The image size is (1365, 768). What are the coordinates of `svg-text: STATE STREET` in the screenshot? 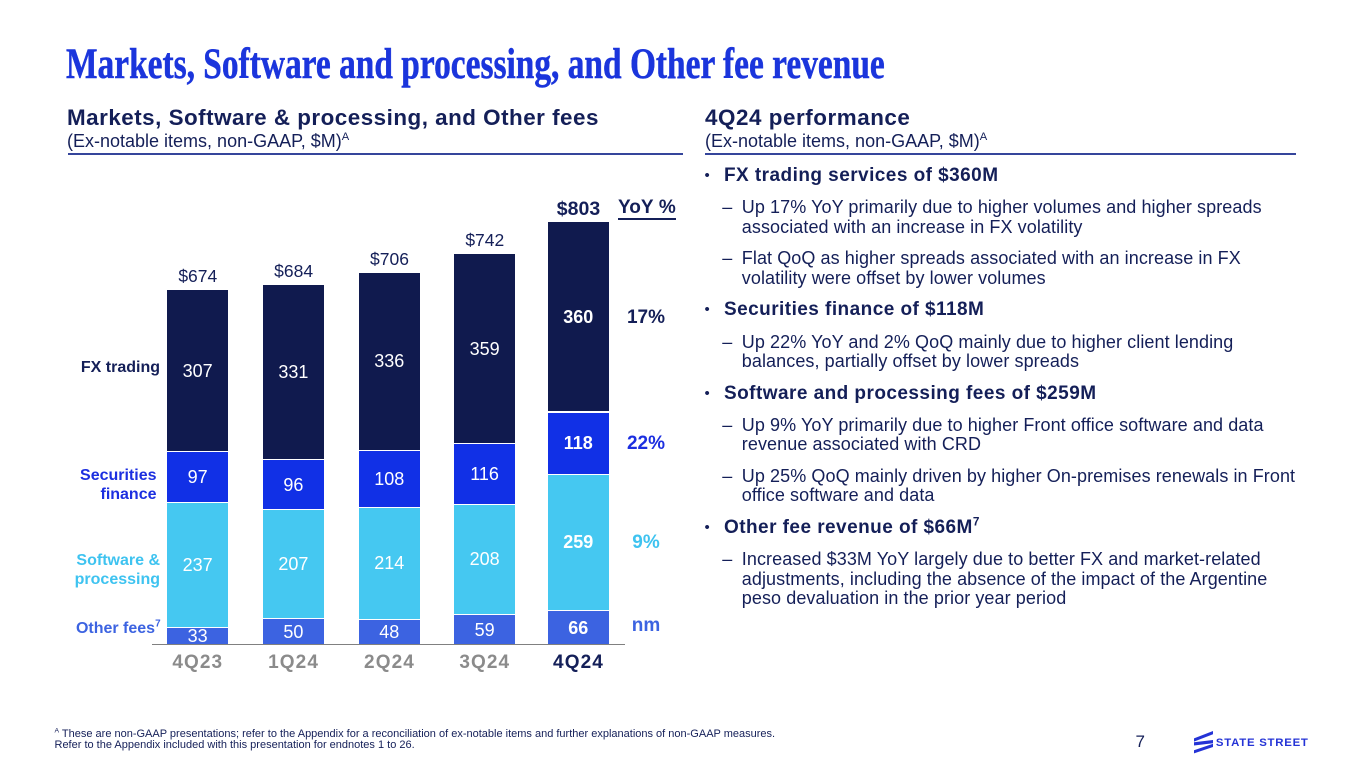 It's located at (1262, 743).